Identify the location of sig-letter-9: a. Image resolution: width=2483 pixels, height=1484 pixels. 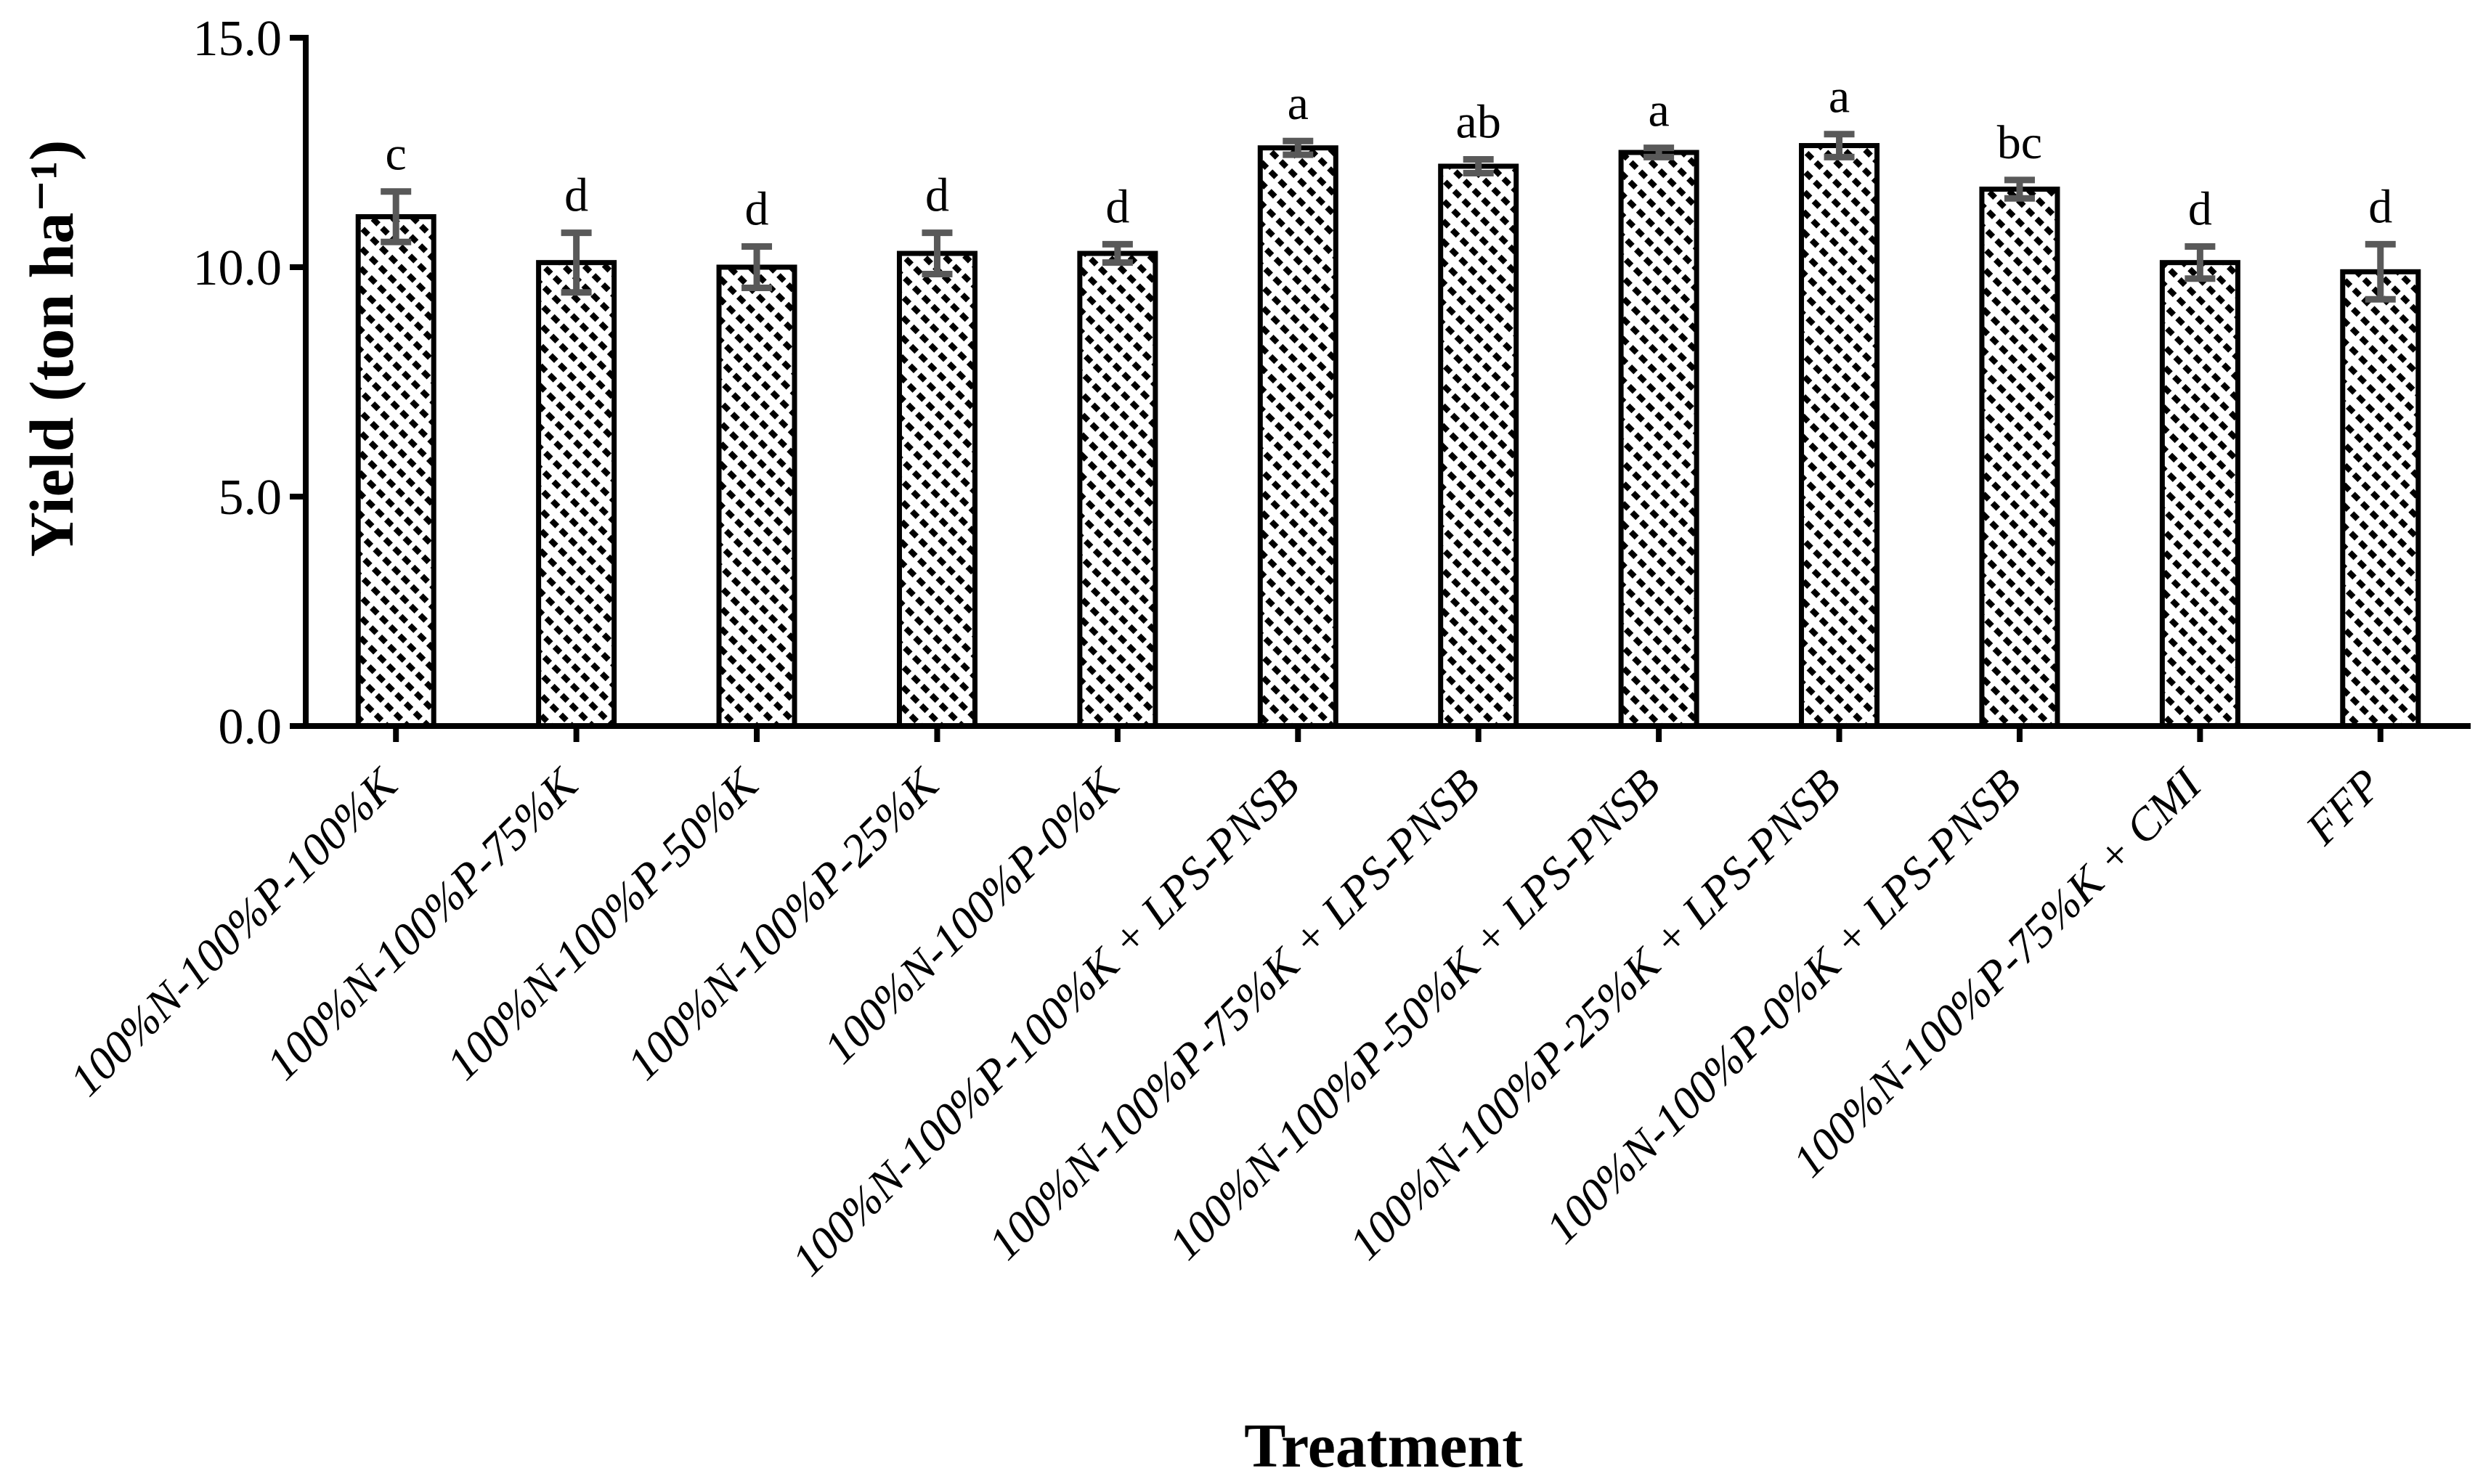
(1839, 96).